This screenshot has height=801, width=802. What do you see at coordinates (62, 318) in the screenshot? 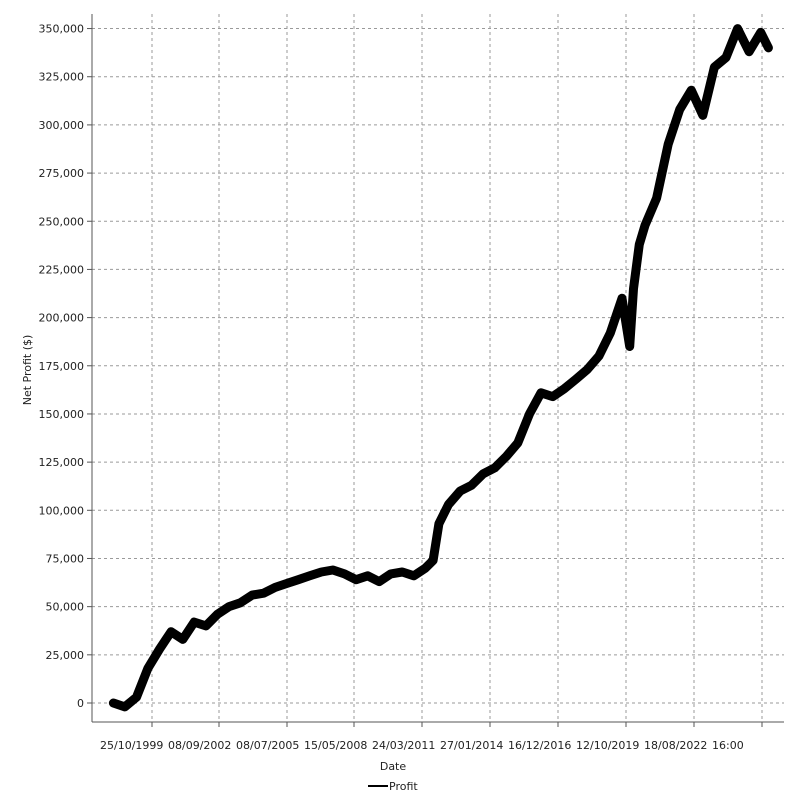
I see `y-tick-label: 200,000` at bounding box center [62, 318].